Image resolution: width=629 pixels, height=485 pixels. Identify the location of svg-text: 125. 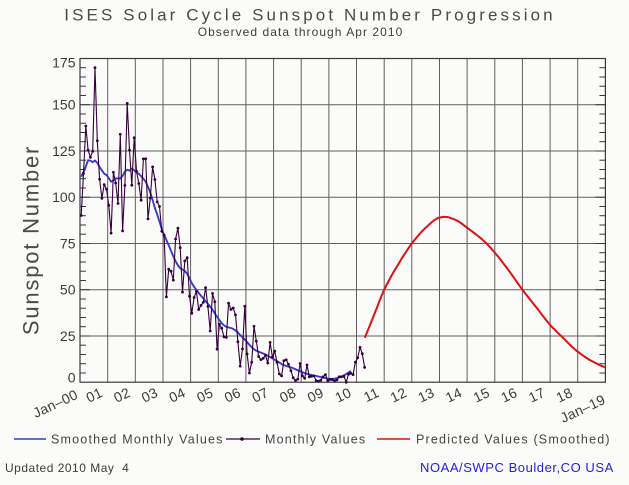
(64, 151).